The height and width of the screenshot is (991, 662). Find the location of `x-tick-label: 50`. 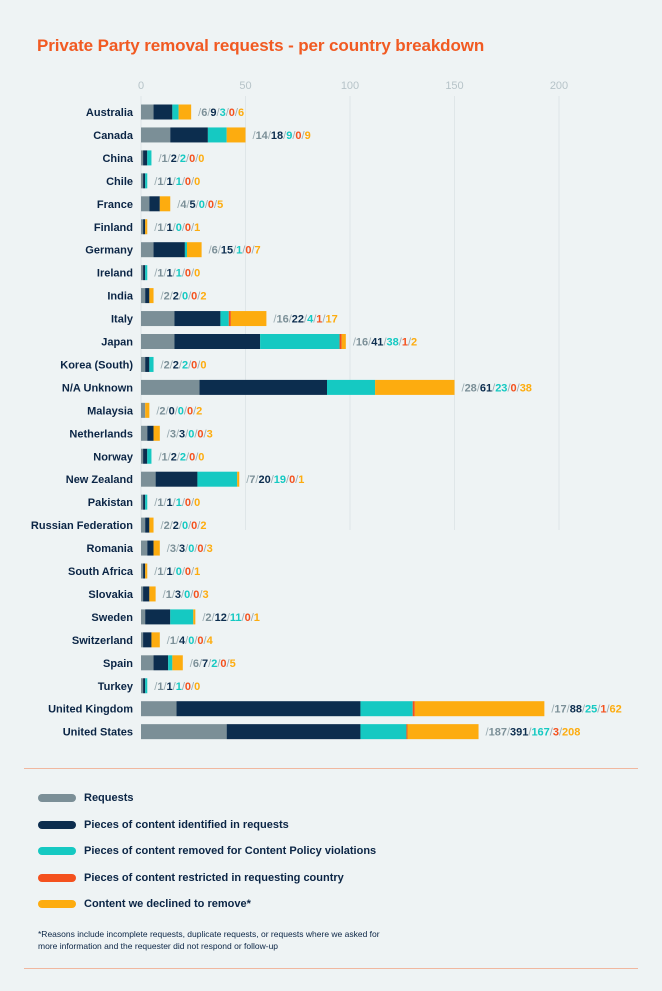

x-tick-label: 50 is located at coordinates (245, 86).